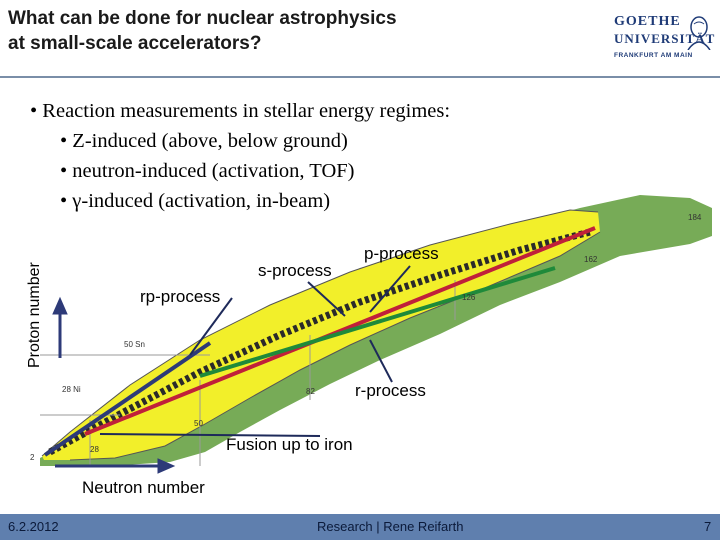 The height and width of the screenshot is (540, 720). I want to click on bullet-1a: • Z-induced (above, below ground), so click(204, 141).